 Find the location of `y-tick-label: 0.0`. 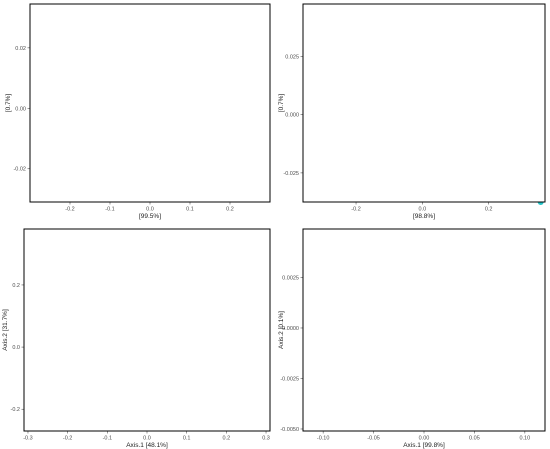

y-tick-label: 0.0 is located at coordinates (16, 348).